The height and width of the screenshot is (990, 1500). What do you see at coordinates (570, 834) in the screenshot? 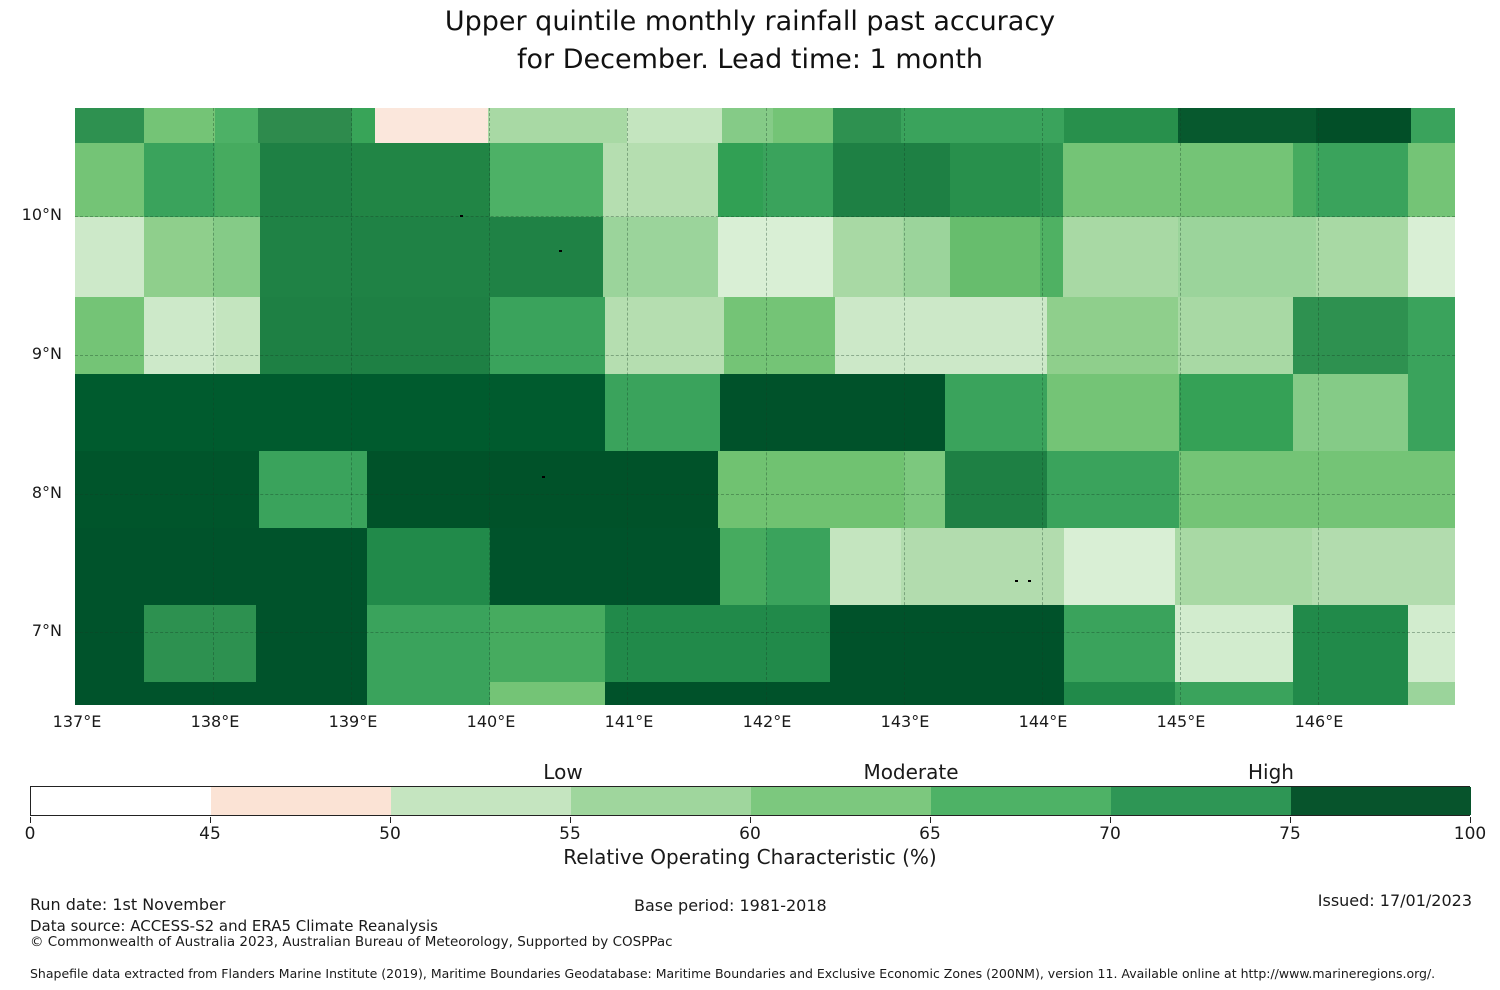
I see `colorbar-tick-label: 55` at bounding box center [570, 834].